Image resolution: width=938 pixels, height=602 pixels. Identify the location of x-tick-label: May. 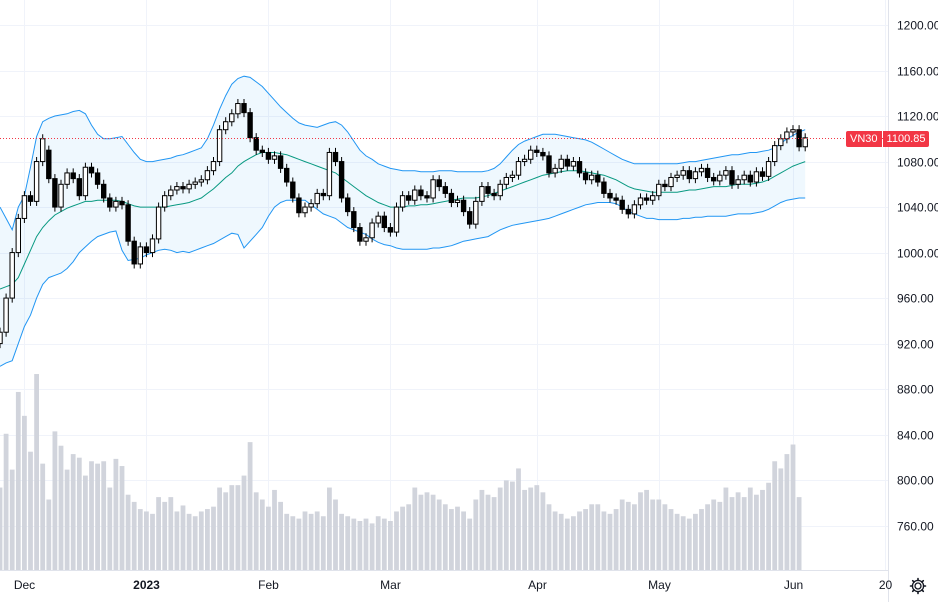
(659, 585).